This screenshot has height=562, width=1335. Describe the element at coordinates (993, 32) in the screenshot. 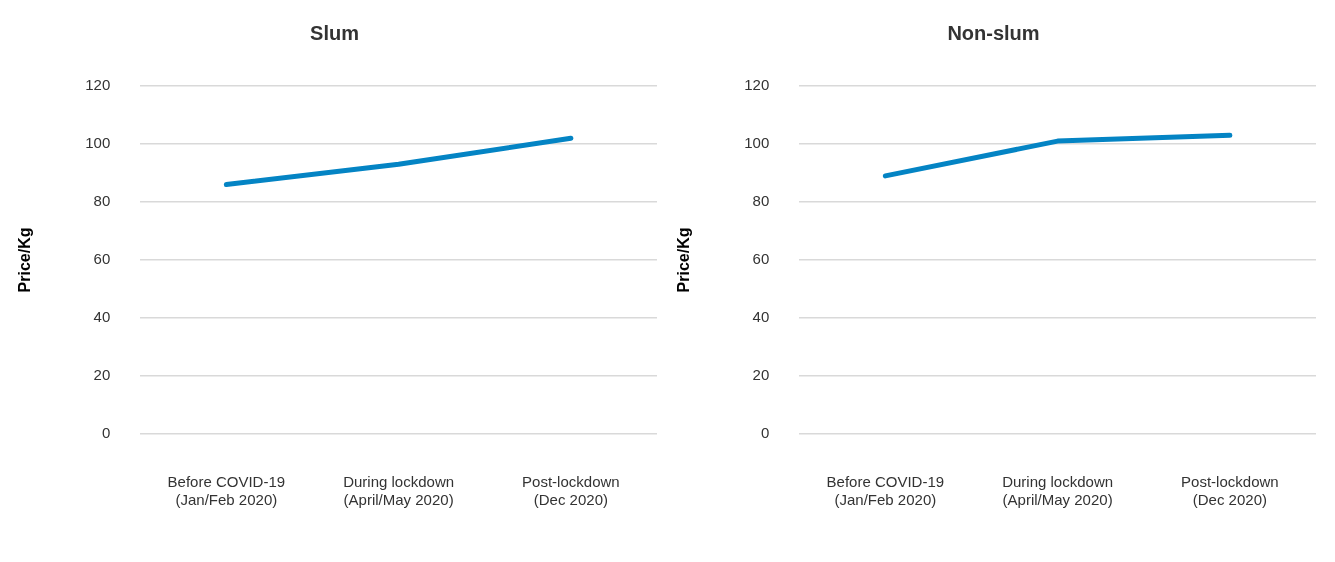

I see `chart-title: Non-slum` at that location.